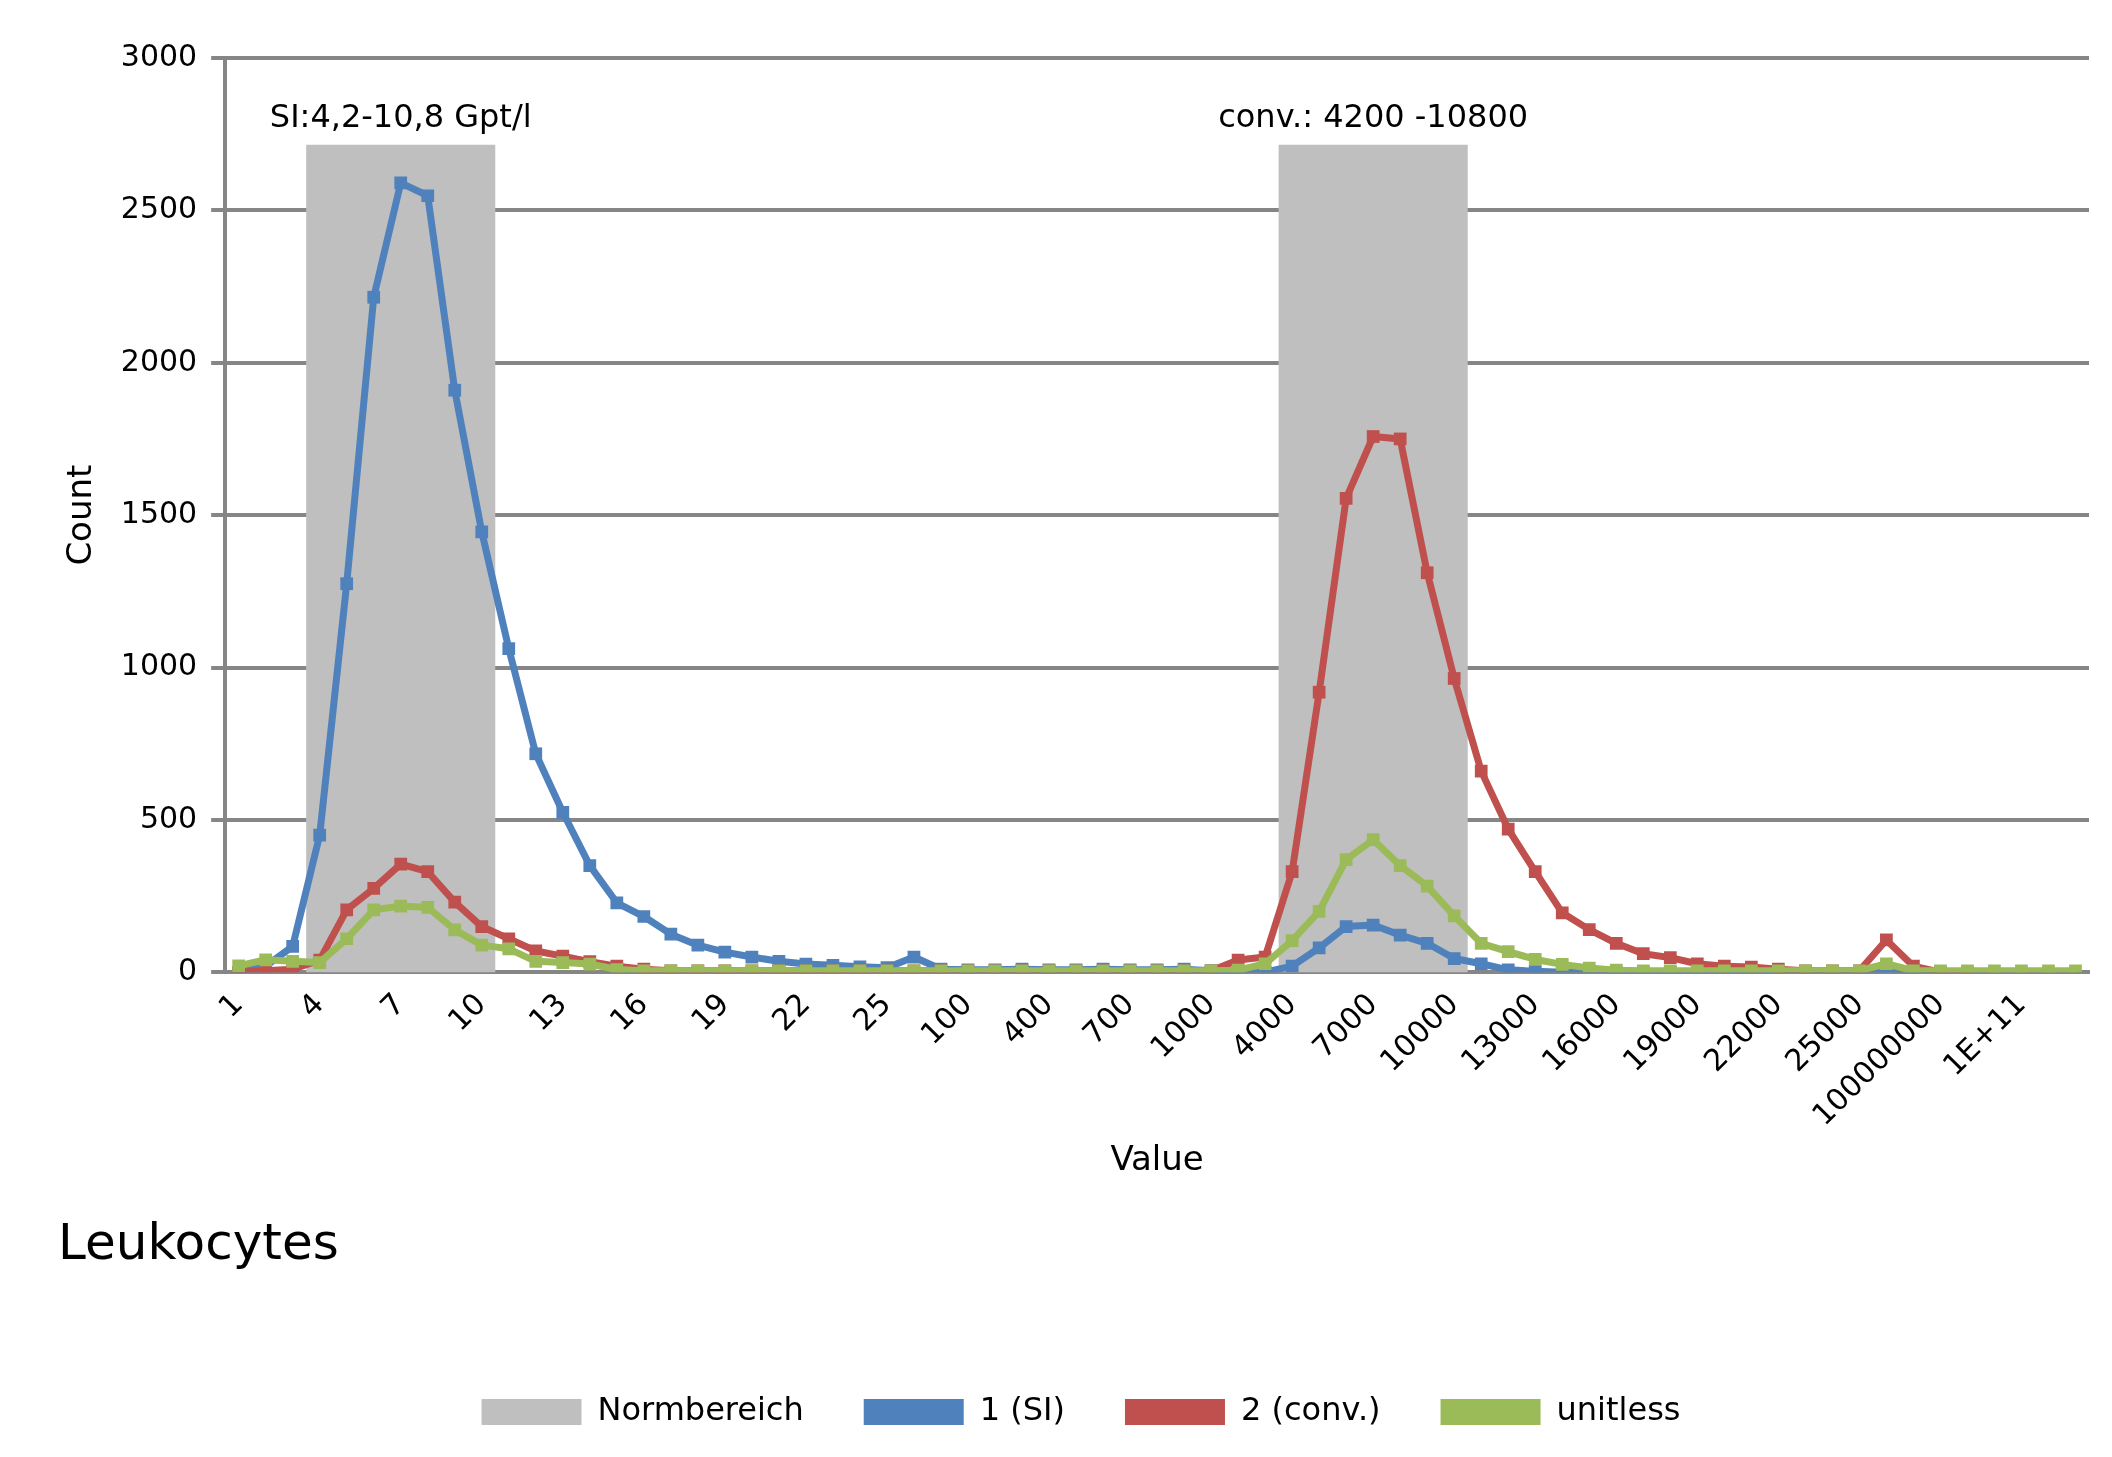  I want to click on x-tick-label: 4, so click(311, 1004).